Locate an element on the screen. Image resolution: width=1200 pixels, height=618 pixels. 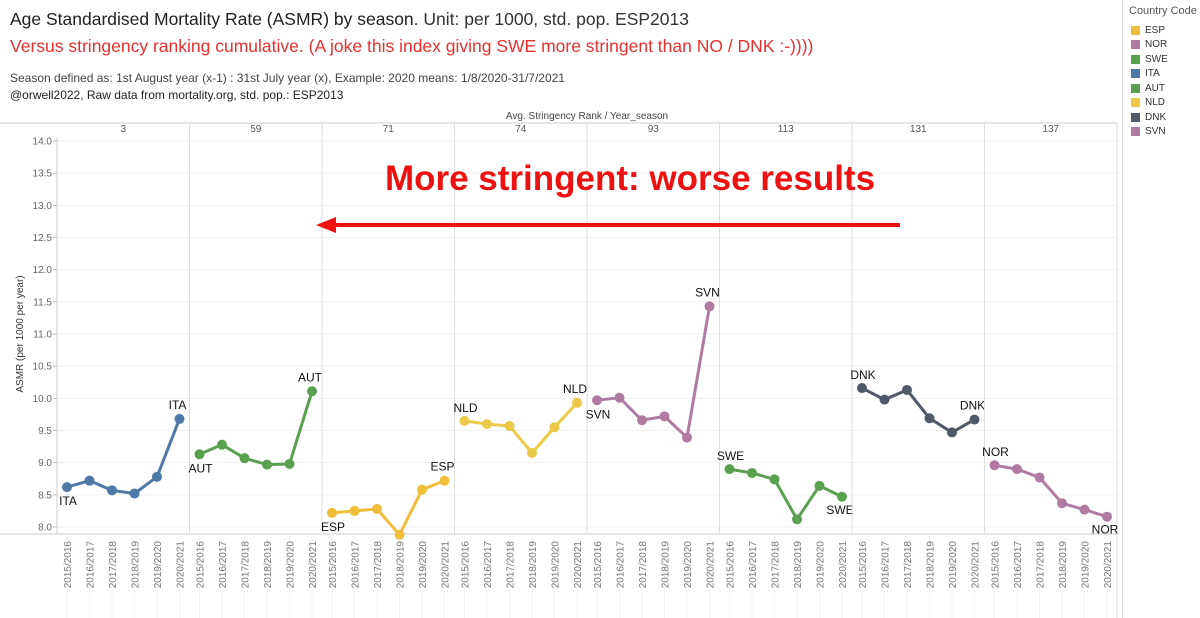
series-start-label: SVN is located at coordinates (598, 414).